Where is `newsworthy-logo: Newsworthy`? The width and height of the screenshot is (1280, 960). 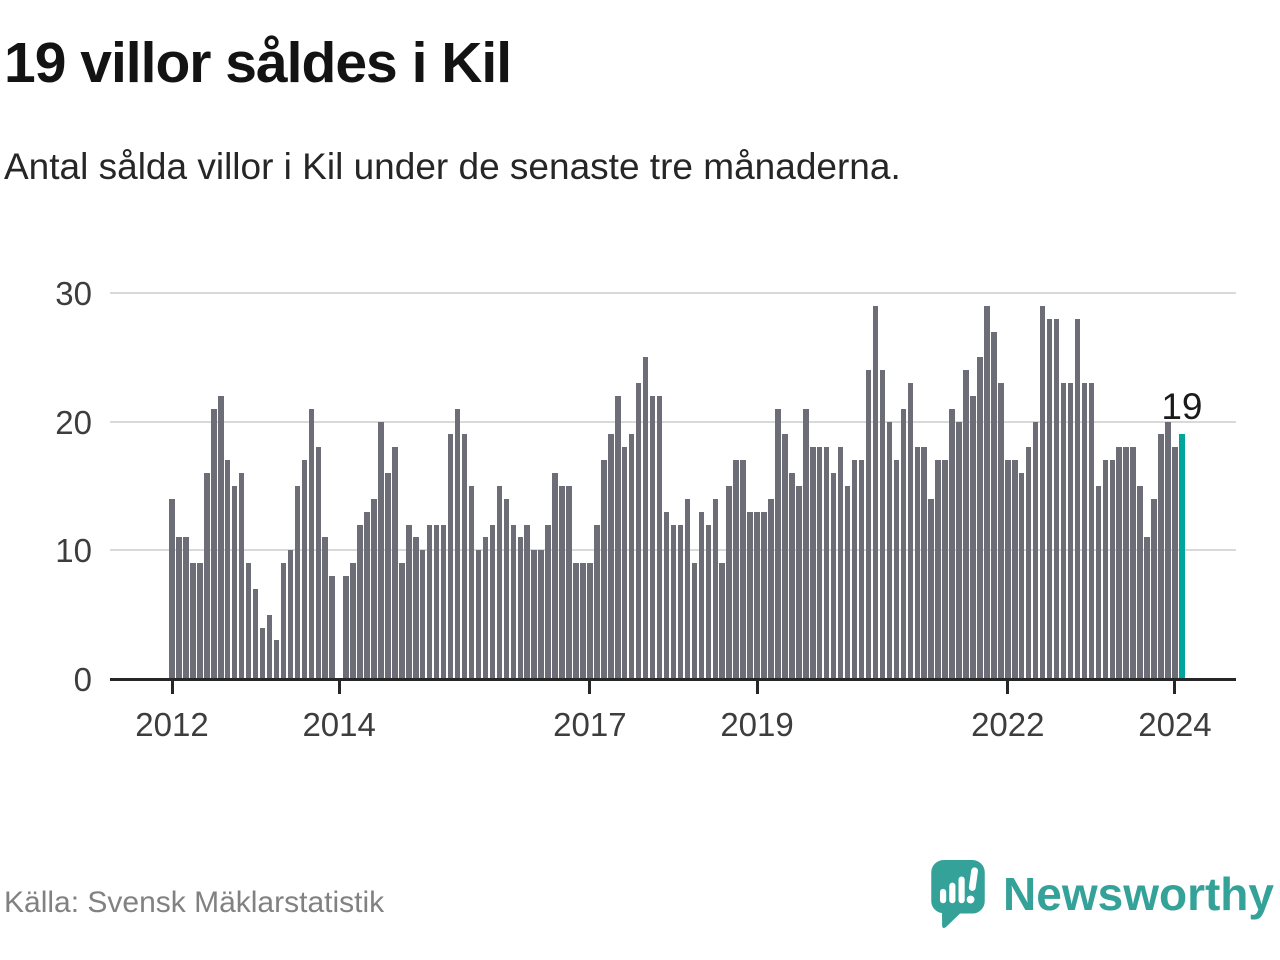
newsworthy-logo: Newsworthy is located at coordinates (1101, 894).